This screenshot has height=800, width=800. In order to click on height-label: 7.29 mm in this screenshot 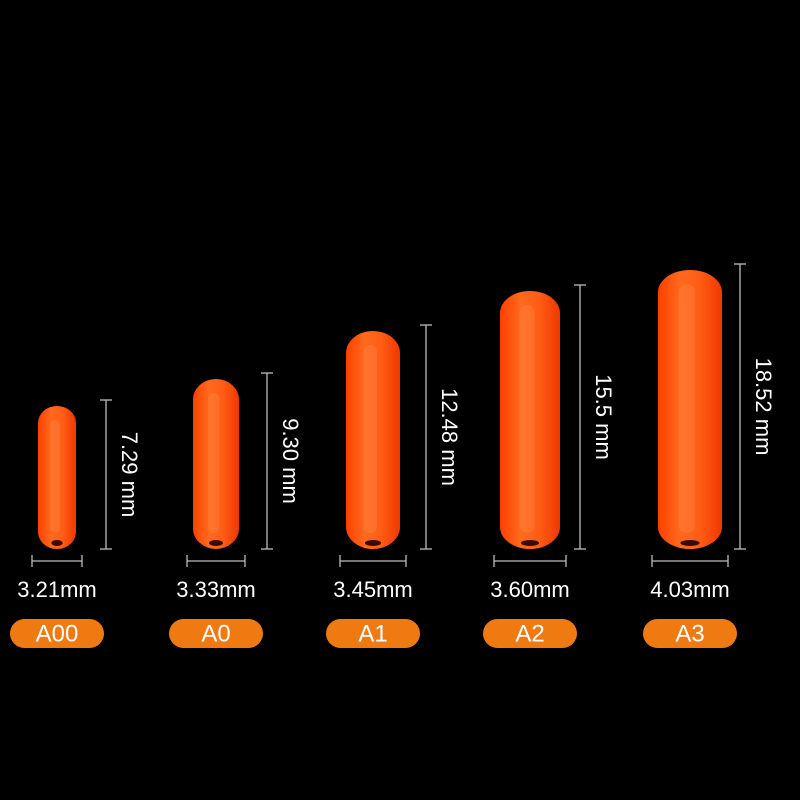, I will do `click(129, 475)`.